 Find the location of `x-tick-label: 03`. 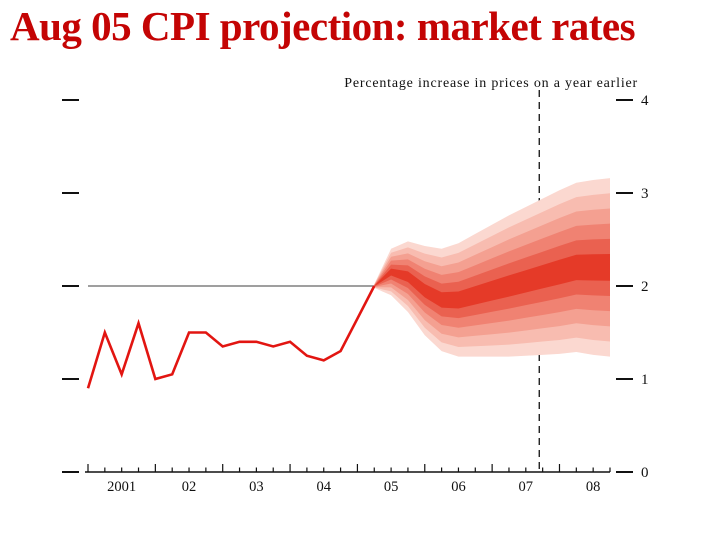

x-tick-label: 03 is located at coordinates (256, 487).